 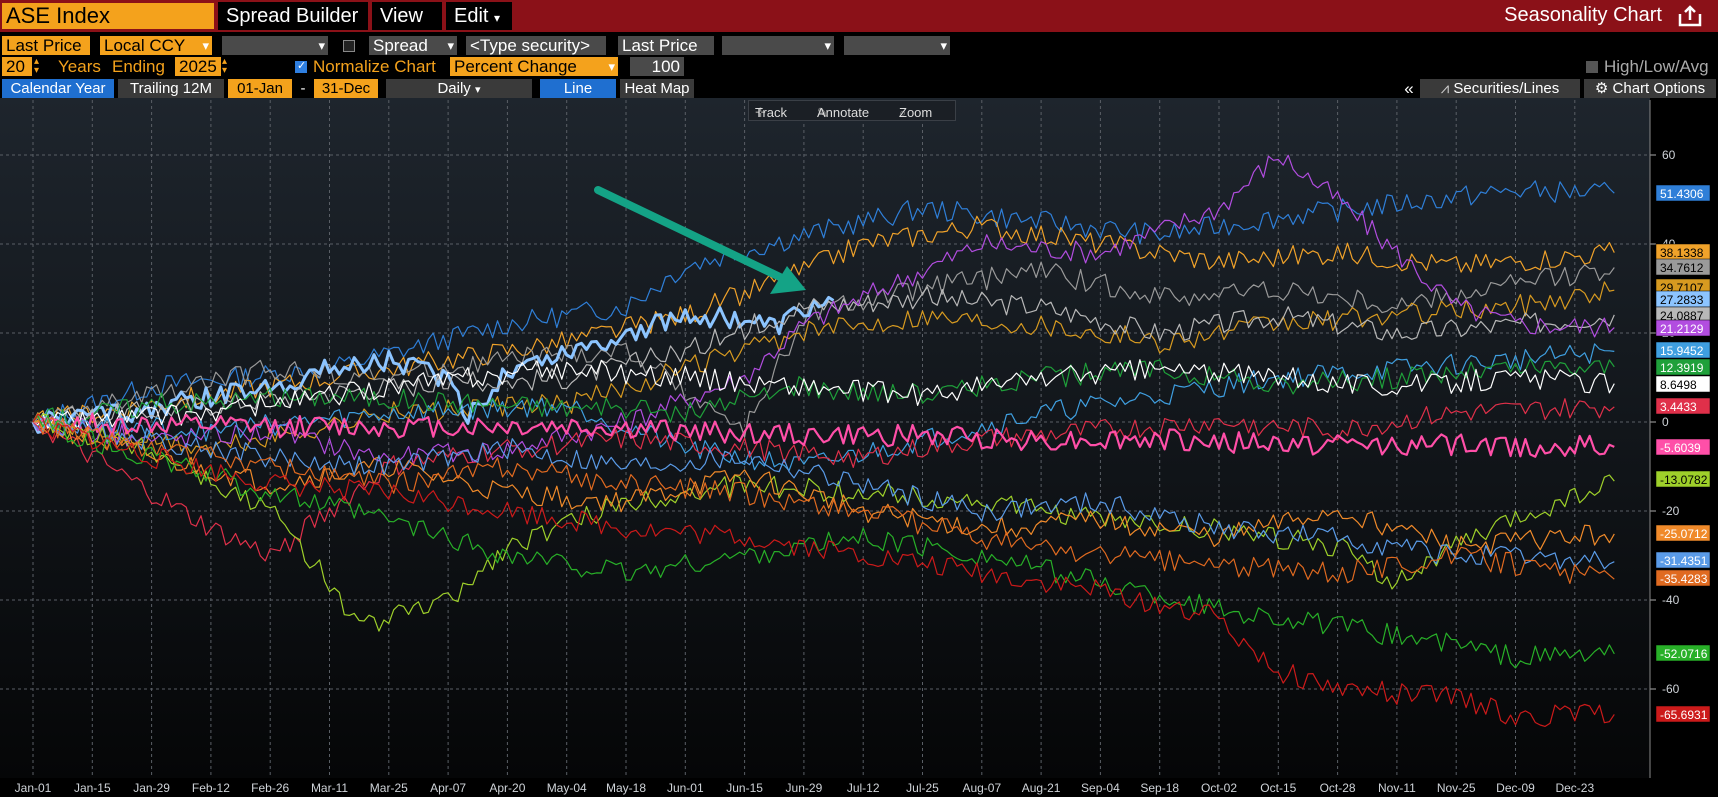 I want to click on value-tag-label: 27.2833, so click(x=1682, y=300).